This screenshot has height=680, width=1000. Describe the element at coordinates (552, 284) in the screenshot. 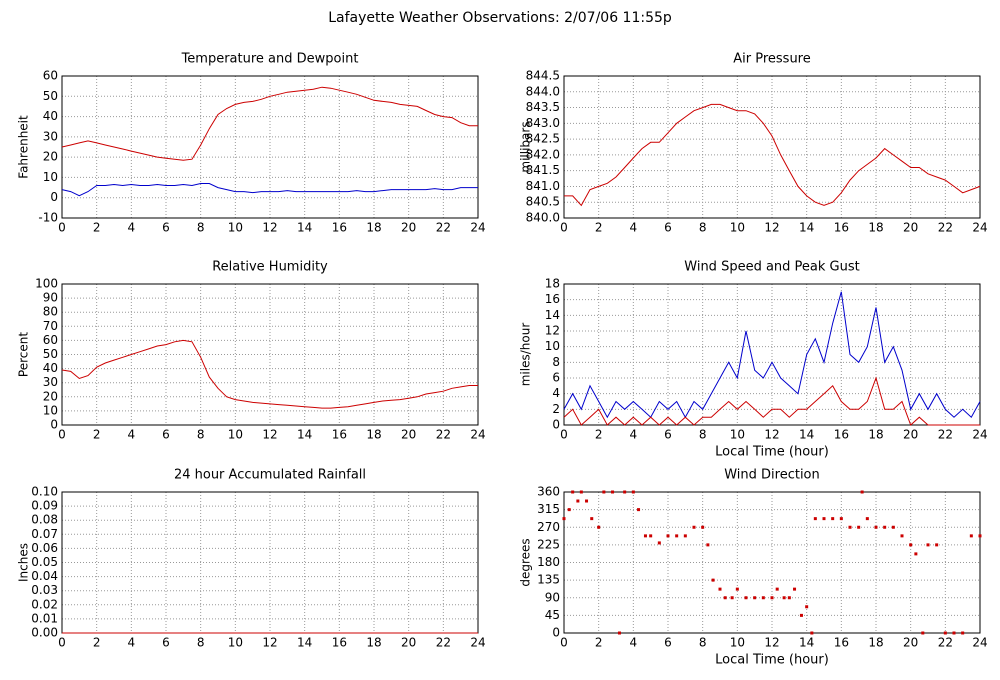

I see `y-tick-label: 18` at that location.